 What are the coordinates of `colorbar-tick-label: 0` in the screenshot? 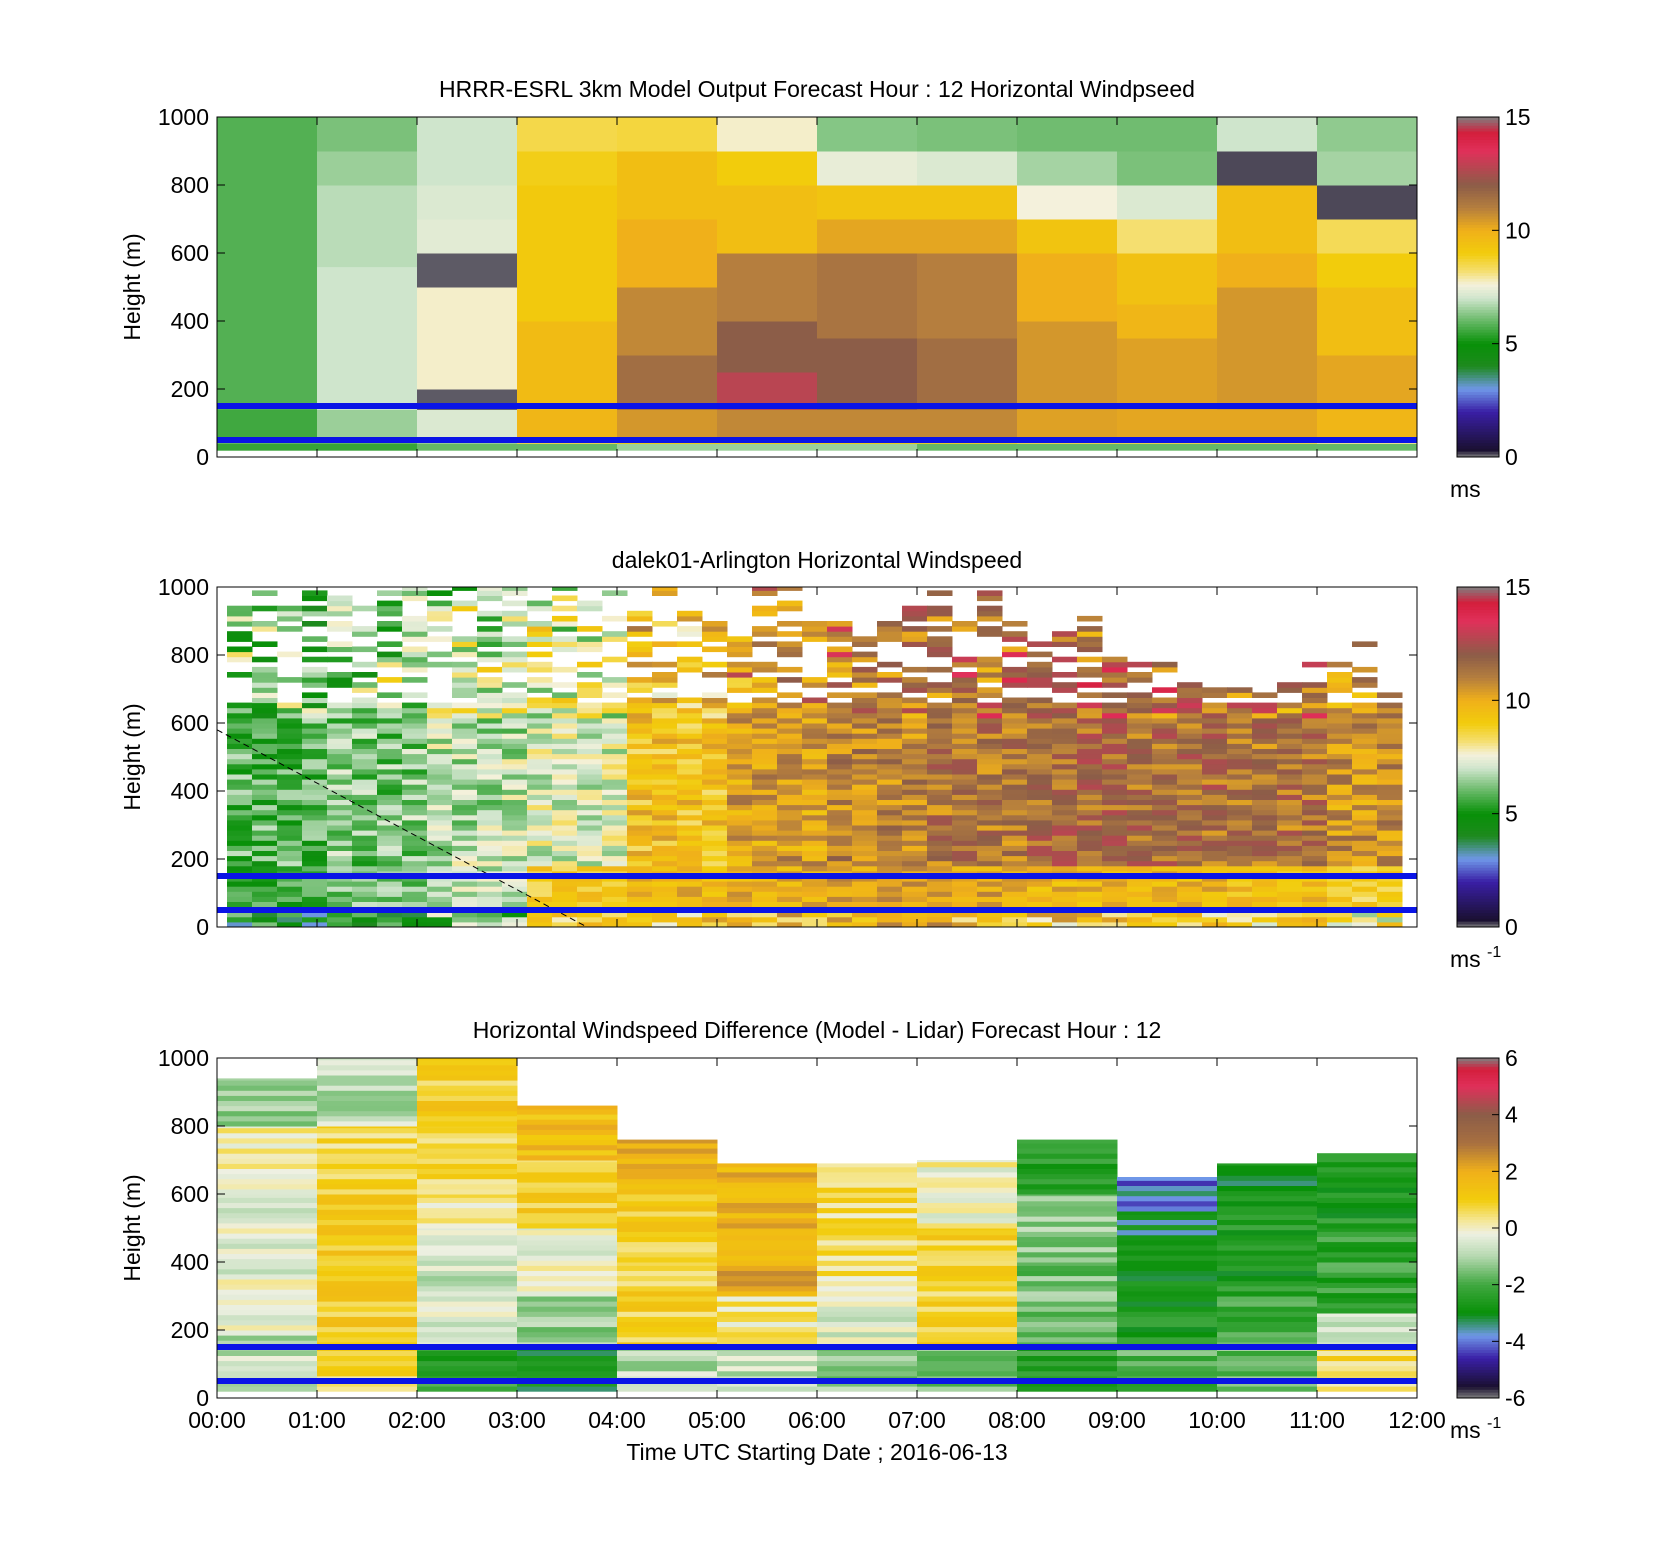 It's located at (1511, 1228).